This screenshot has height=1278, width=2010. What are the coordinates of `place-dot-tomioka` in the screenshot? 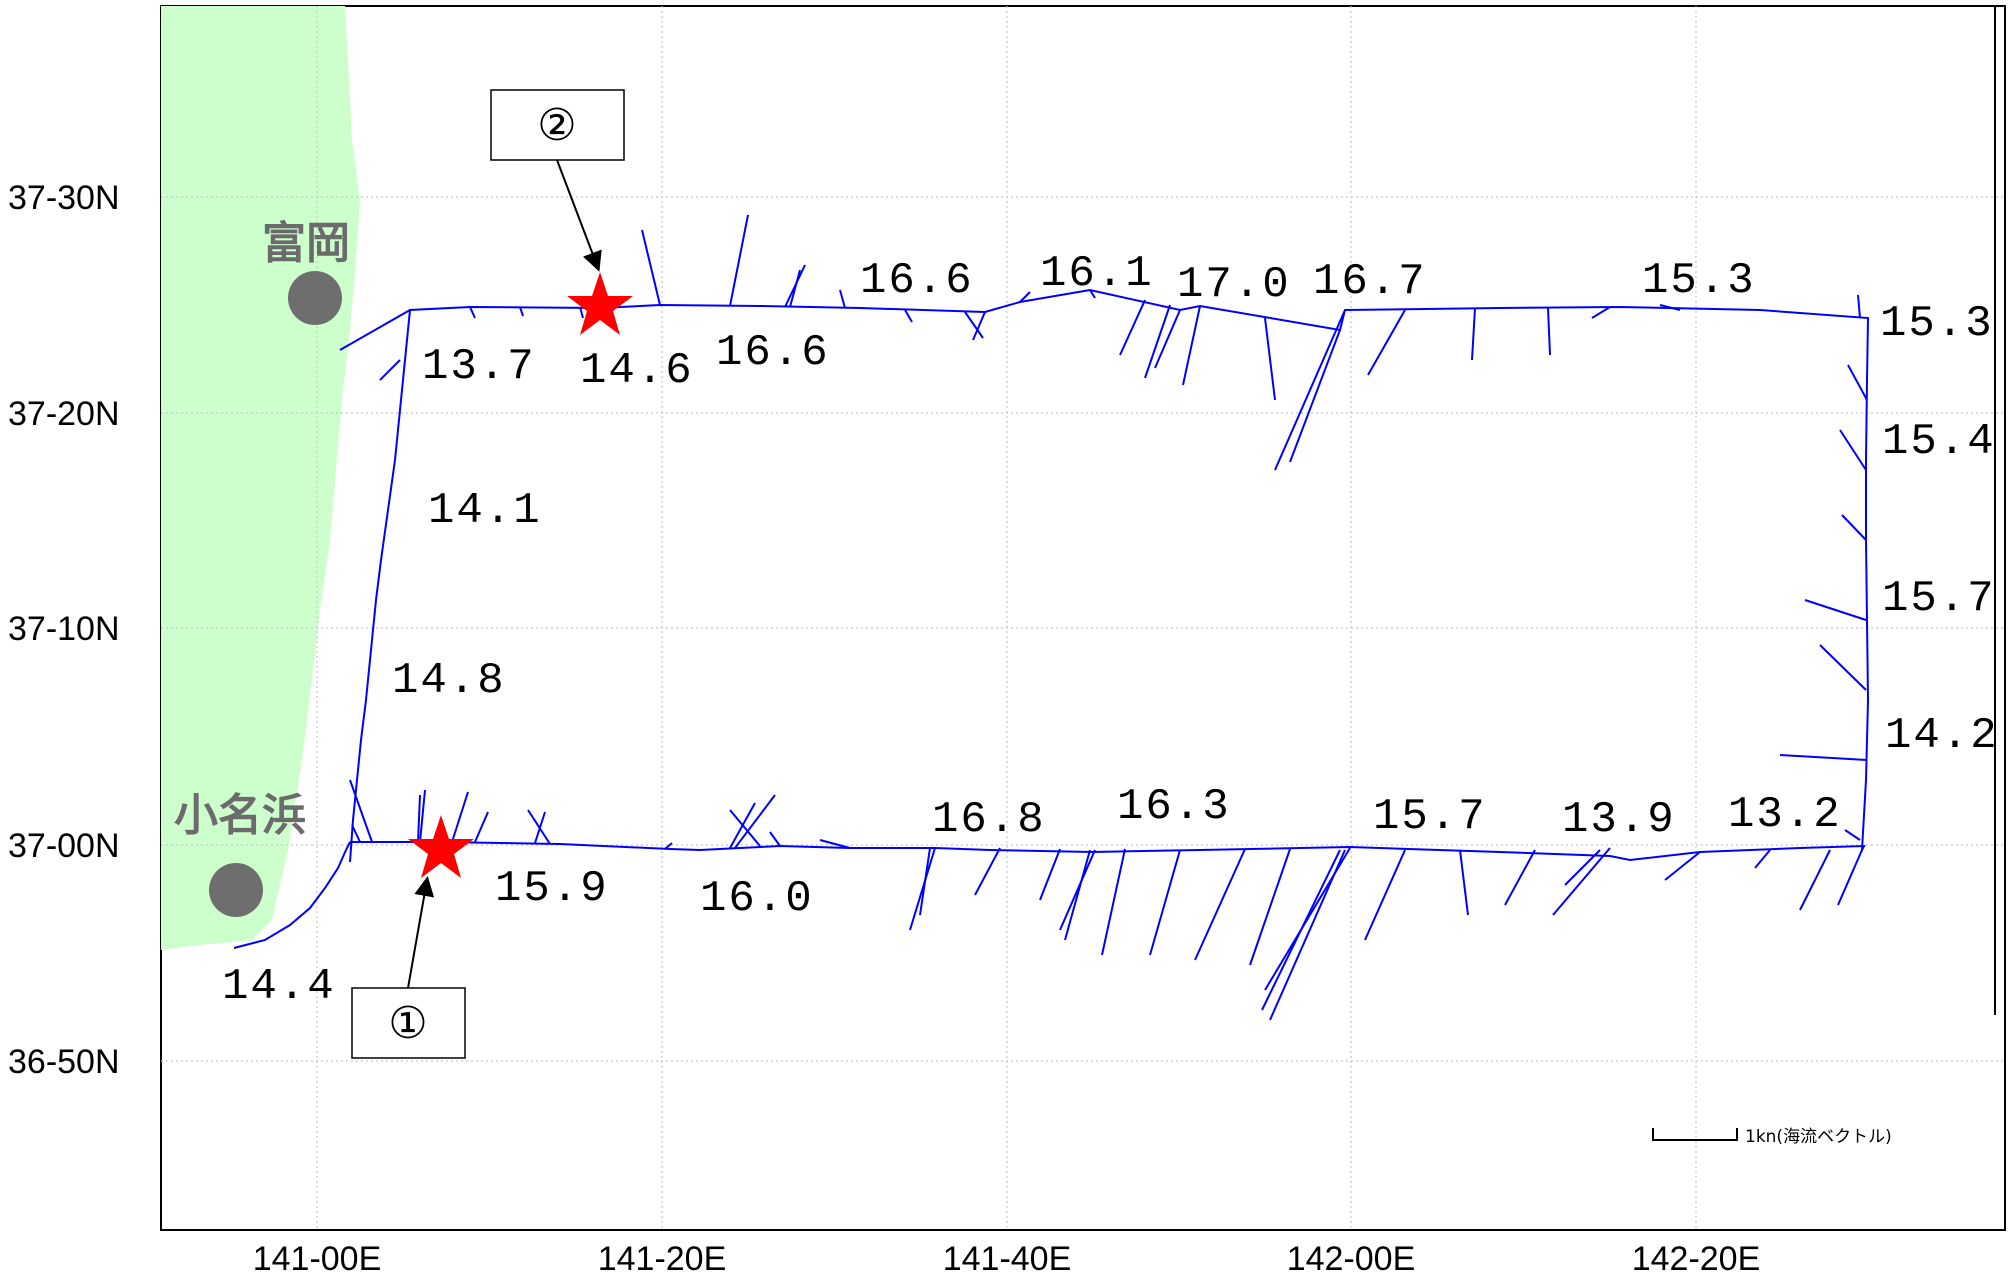 It's located at (315, 298).